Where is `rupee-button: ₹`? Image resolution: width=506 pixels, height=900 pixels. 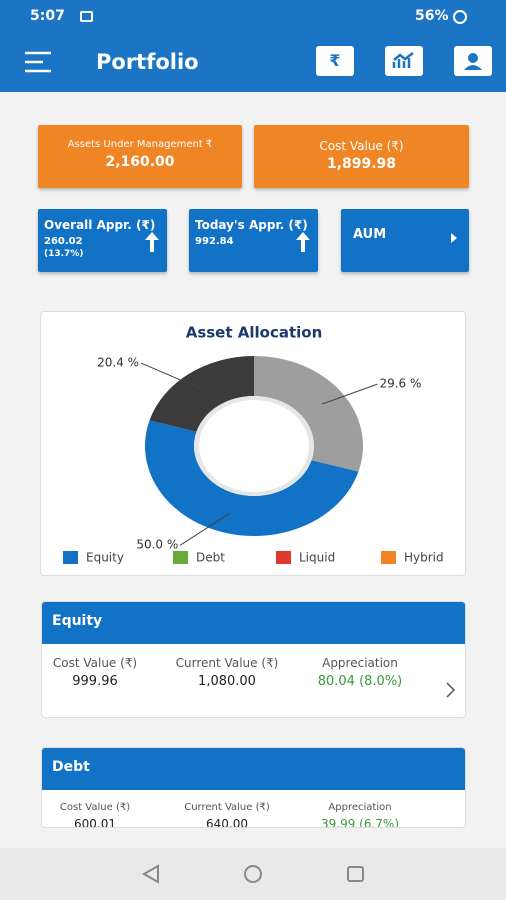 rupee-button: ₹ is located at coordinates (335, 61).